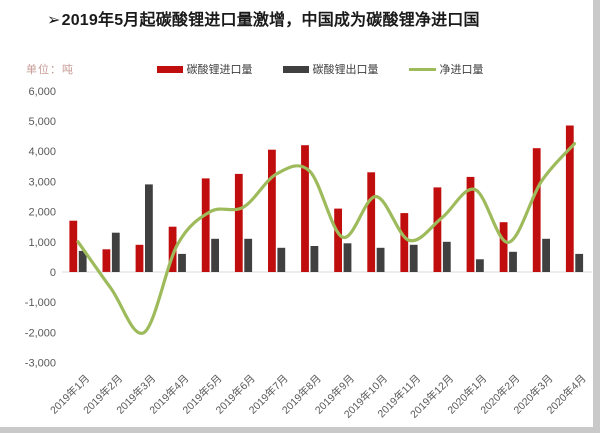 Image resolution: width=600 pixels, height=433 pixels. Describe the element at coordinates (422, 69) in the screenshot. I see `legend-line-swatch-icon` at that location.